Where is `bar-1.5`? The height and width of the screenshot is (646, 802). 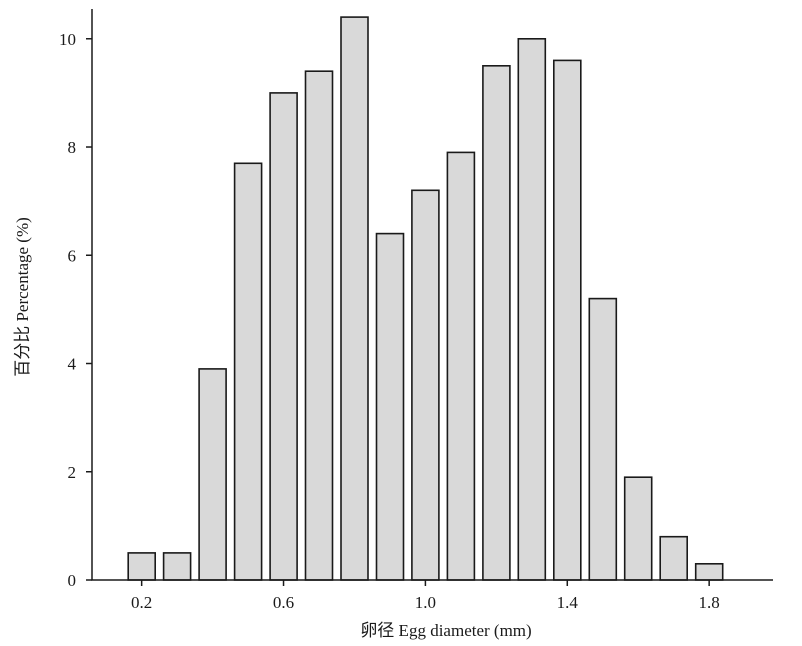 bar-1.5 is located at coordinates (603, 439).